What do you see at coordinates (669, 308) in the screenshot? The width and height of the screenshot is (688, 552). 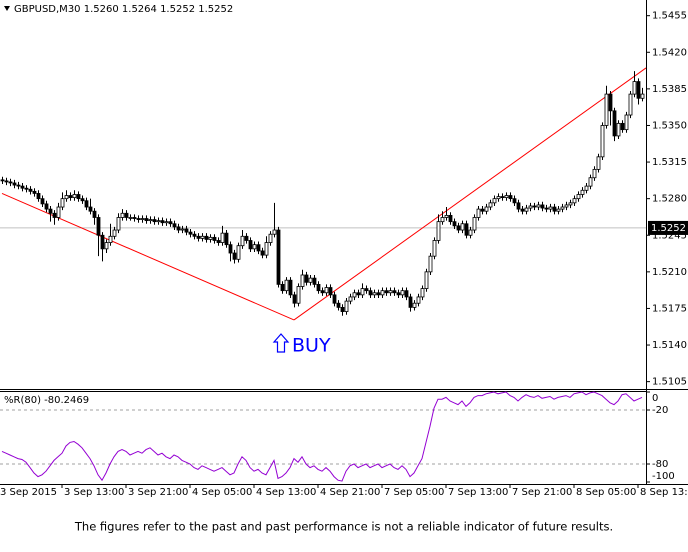 I see `y-tick-label: 1.5175` at bounding box center [669, 308].